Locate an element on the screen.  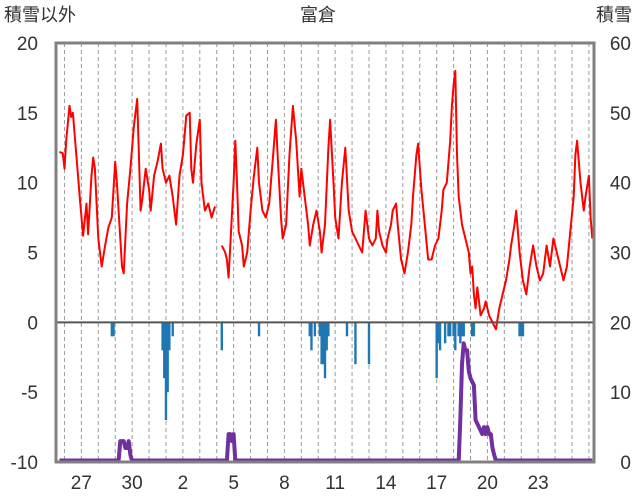
left-tick-label: -5 is located at coordinates (29, 393).